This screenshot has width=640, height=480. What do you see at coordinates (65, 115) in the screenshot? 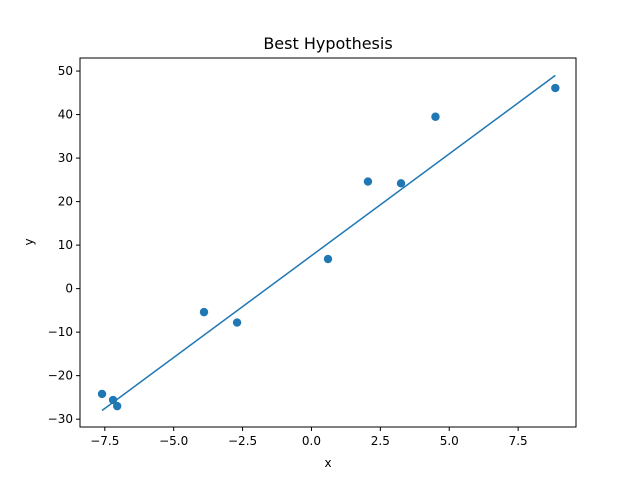
I see `y-tick-label: 40` at bounding box center [65, 115].